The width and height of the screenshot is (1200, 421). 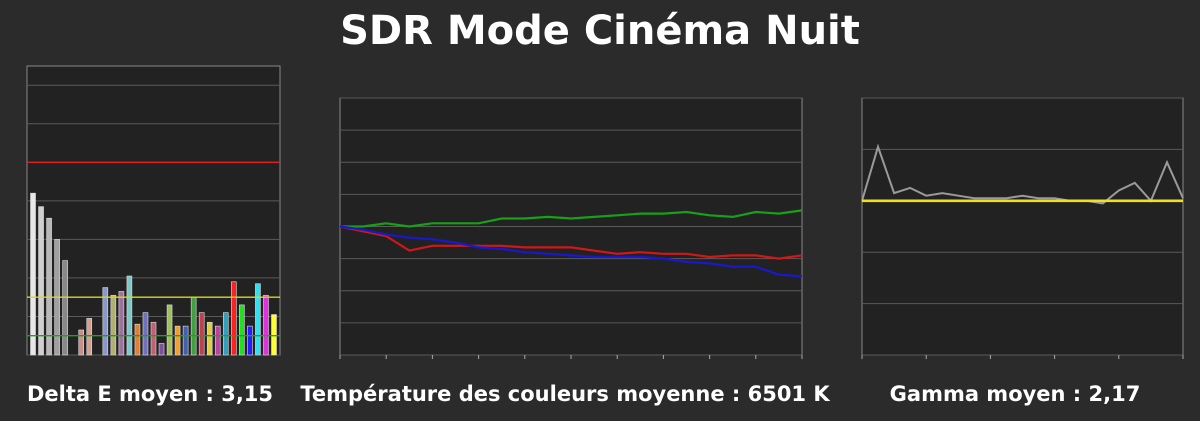 I want to click on delta-e-caption: Delta E moyen : 3,15, so click(x=150, y=394).